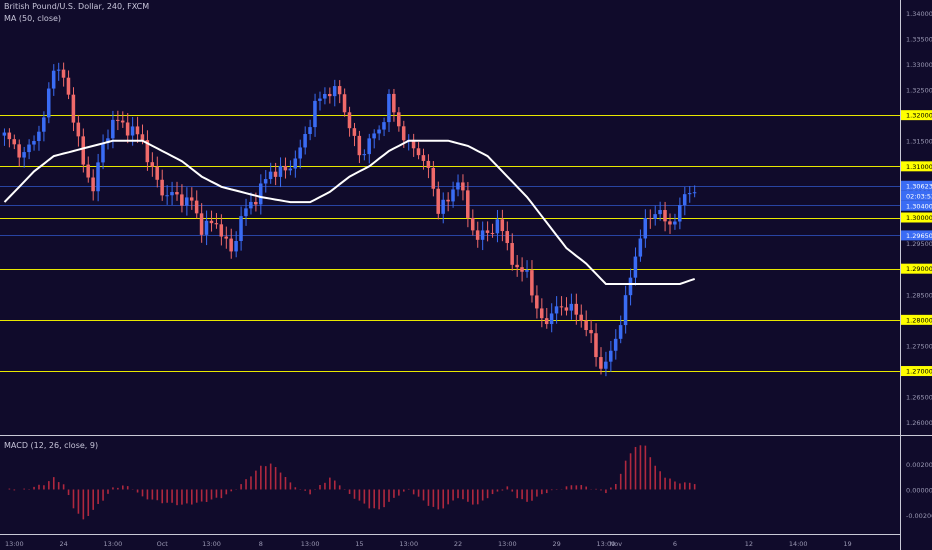  Describe the element at coordinates (919, 39) in the screenshot. I see `price-tick-label: 1.33500` at that location.